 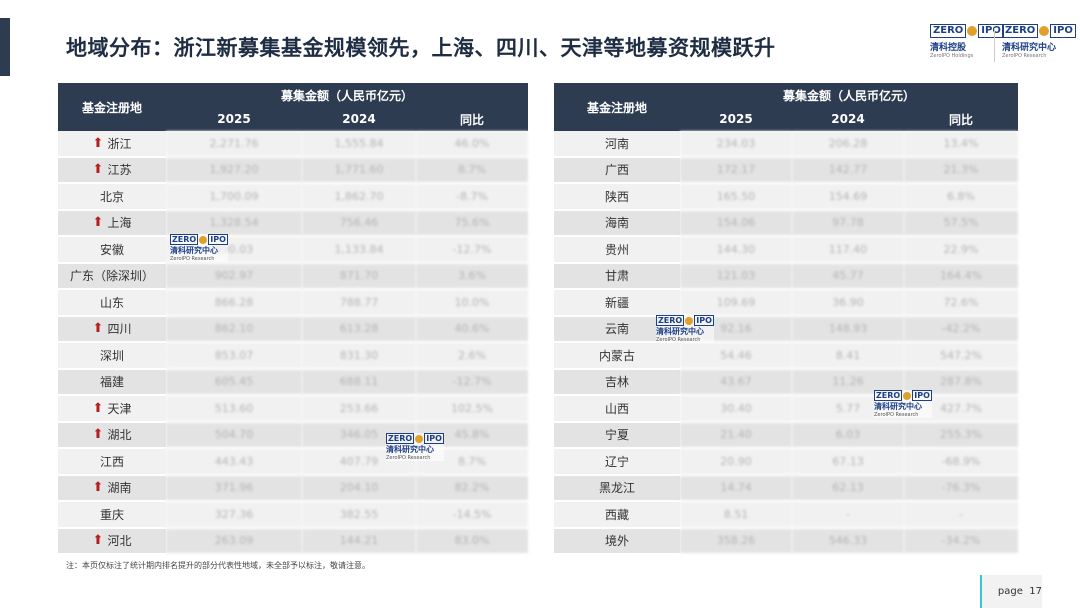 I want to click on amount-2024-cell: 67.13, so click(x=848, y=462).